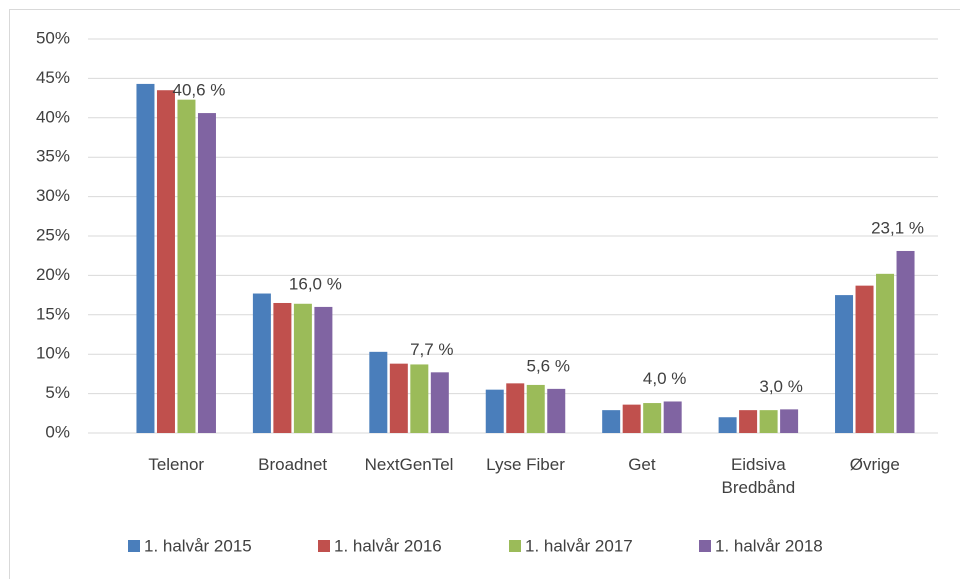  Describe the element at coordinates (53, 313) in the screenshot. I see `y-tick-label: 15%` at that location.